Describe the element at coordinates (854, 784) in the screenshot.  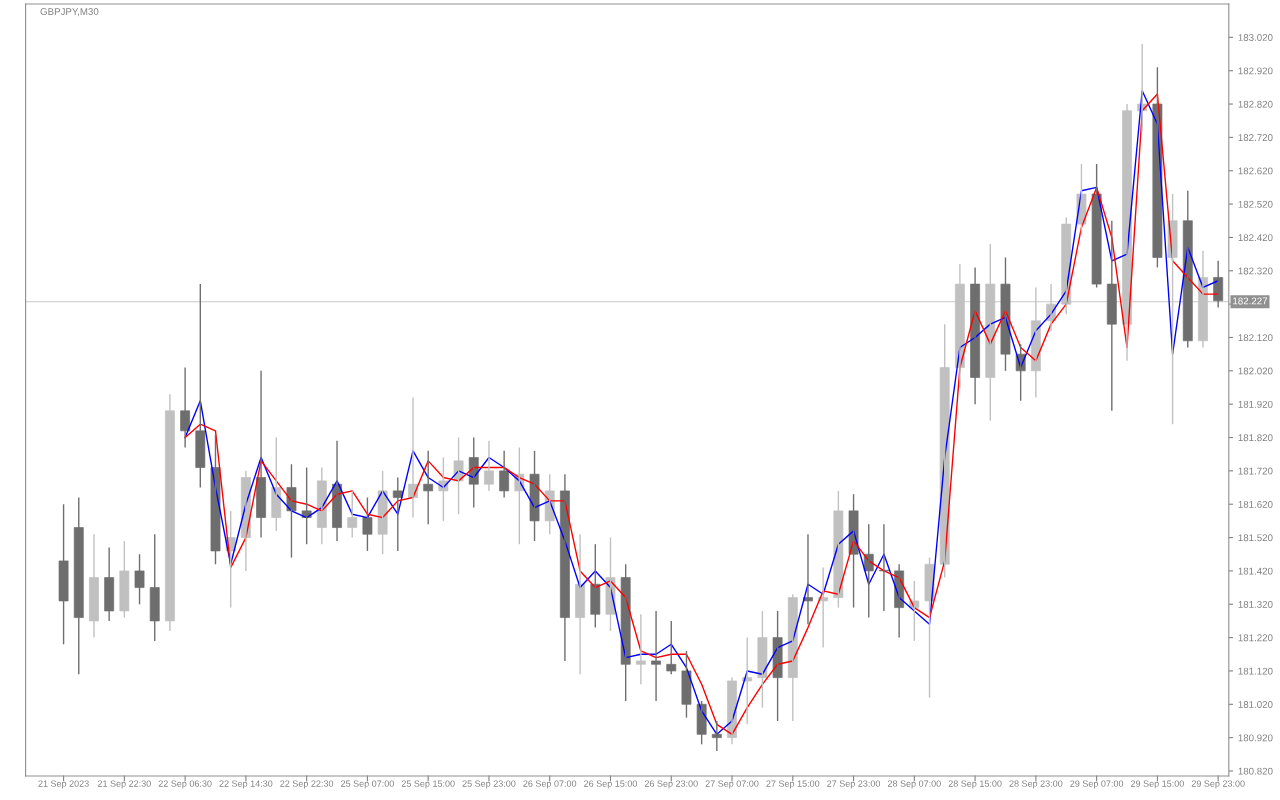
I see `x-tick-label: 27 Sep 23:00` at that location.